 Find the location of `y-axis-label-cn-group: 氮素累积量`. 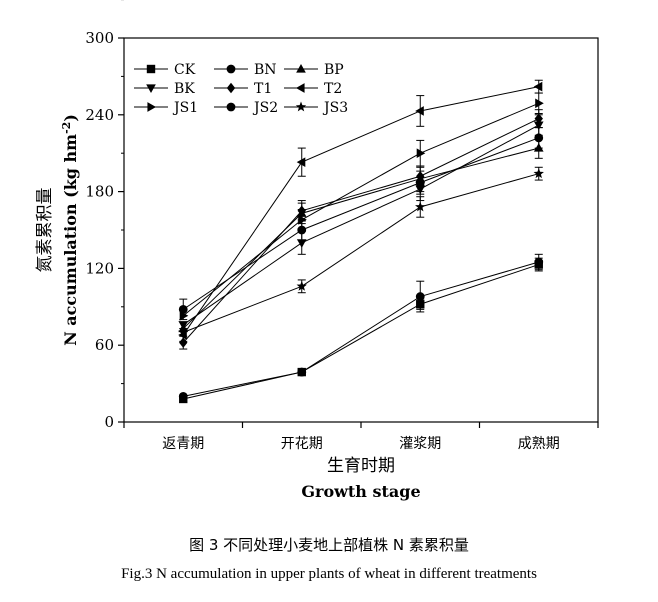

y-axis-label-cn-group: 氮素累积量 is located at coordinates (45, 230).